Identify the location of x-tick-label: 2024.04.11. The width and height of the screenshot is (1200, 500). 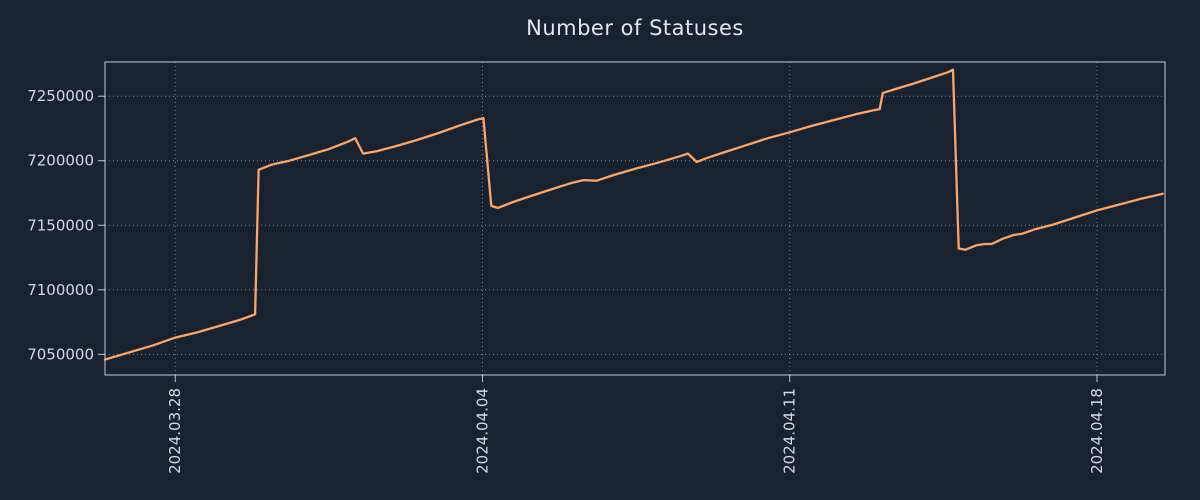
(790, 431).